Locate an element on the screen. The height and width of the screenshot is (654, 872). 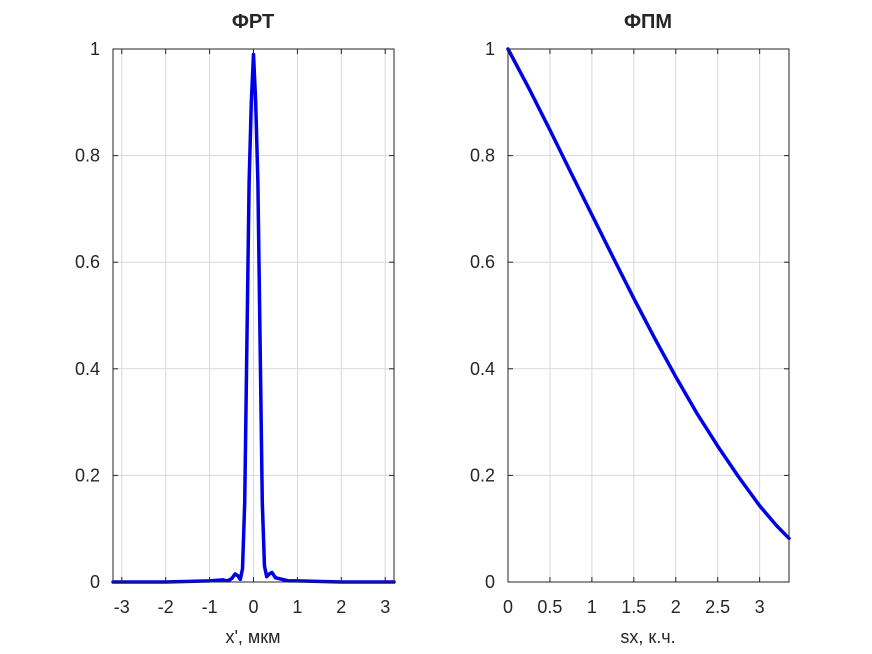
x-axis-label: x', мкм is located at coordinates (252, 637).